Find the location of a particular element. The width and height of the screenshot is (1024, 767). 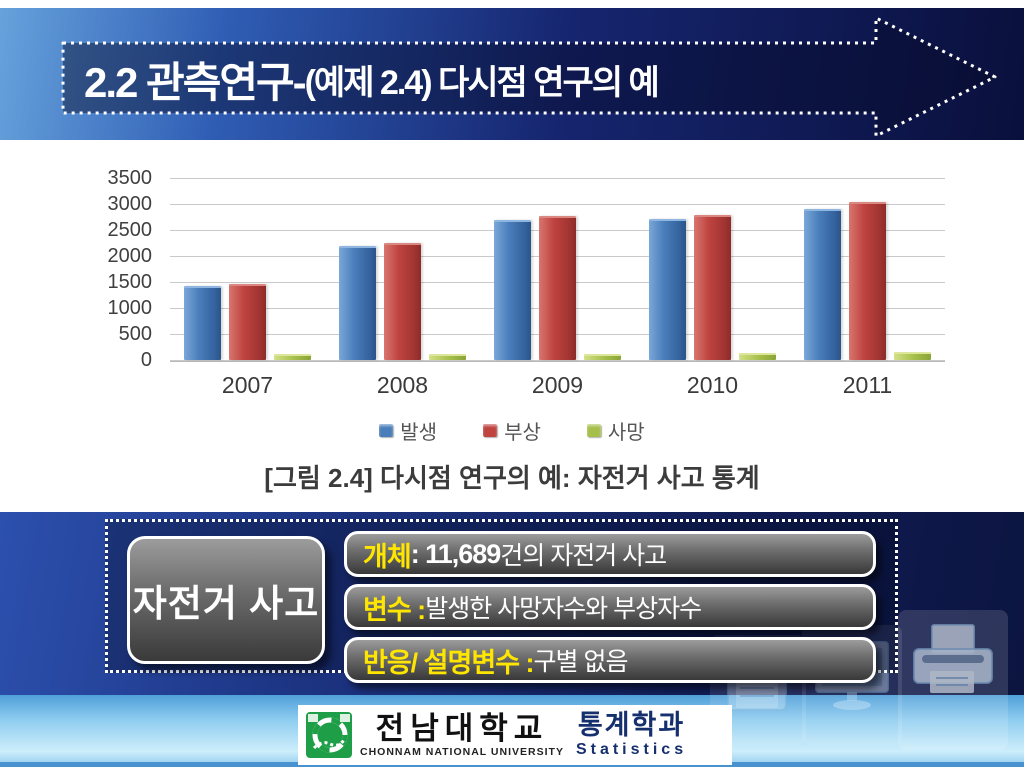

x-axis-tick-label: 2011 is located at coordinates (867, 385).